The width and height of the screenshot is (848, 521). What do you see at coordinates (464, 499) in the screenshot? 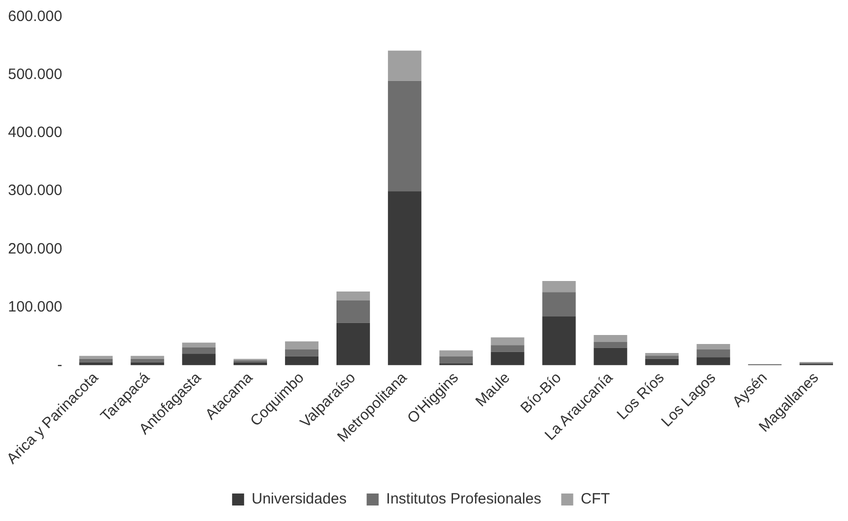
I see `legend-label: Institutos Profesionales` at bounding box center [464, 499].